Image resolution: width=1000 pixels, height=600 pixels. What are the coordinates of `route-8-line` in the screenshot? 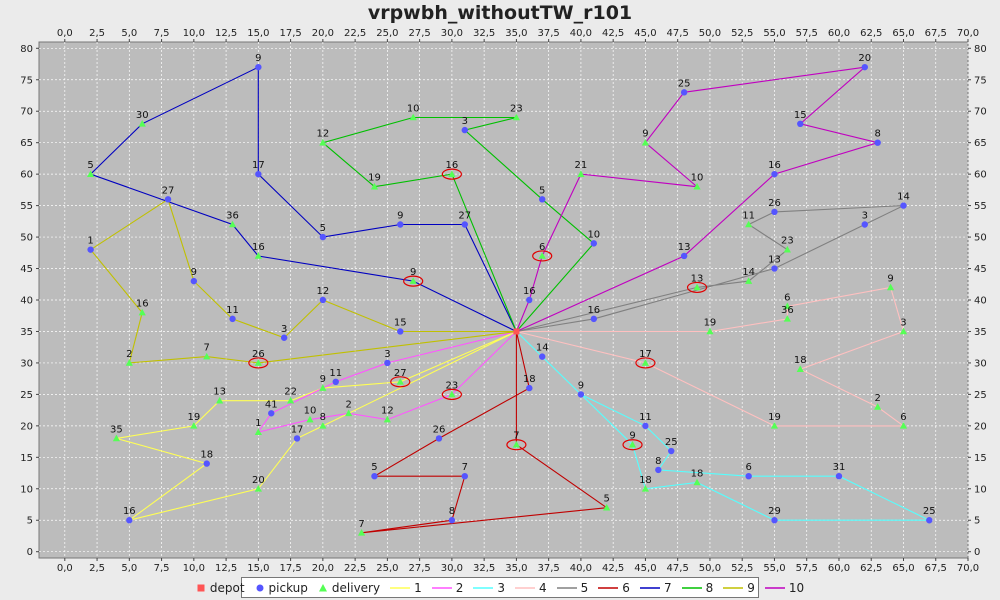 It's located at (458, 224).